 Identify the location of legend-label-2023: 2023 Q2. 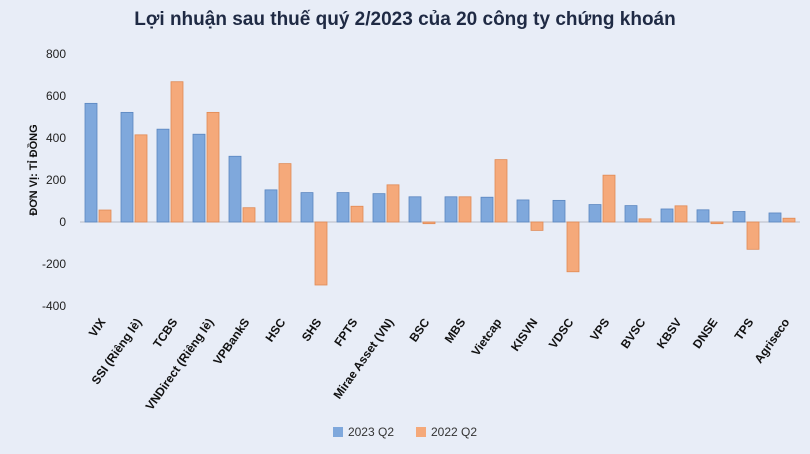
(370, 432).